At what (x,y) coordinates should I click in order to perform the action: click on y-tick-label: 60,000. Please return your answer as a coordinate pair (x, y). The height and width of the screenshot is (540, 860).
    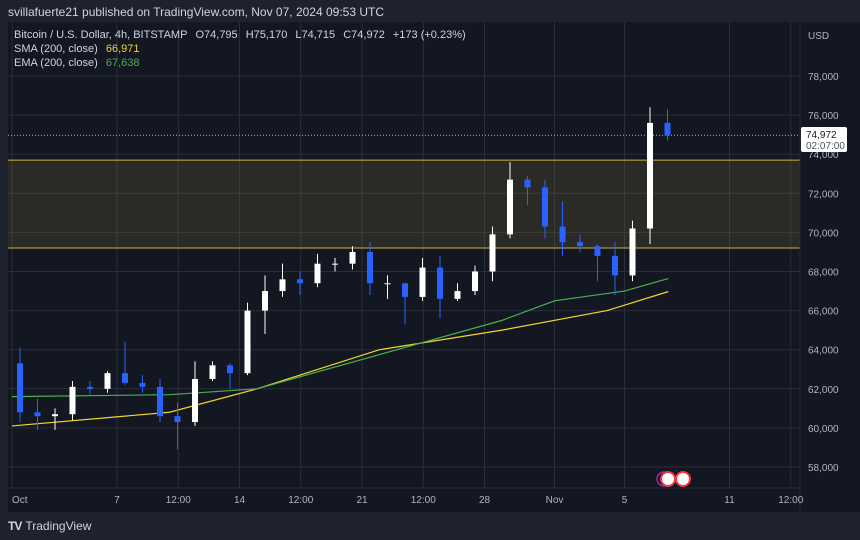
    Looking at the image, I should click on (823, 429).